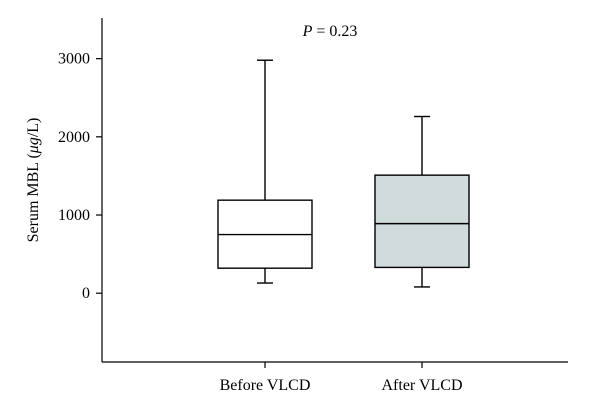 The image size is (600, 418). What do you see at coordinates (74, 59) in the screenshot?
I see `y-tick-label: 3000` at bounding box center [74, 59].